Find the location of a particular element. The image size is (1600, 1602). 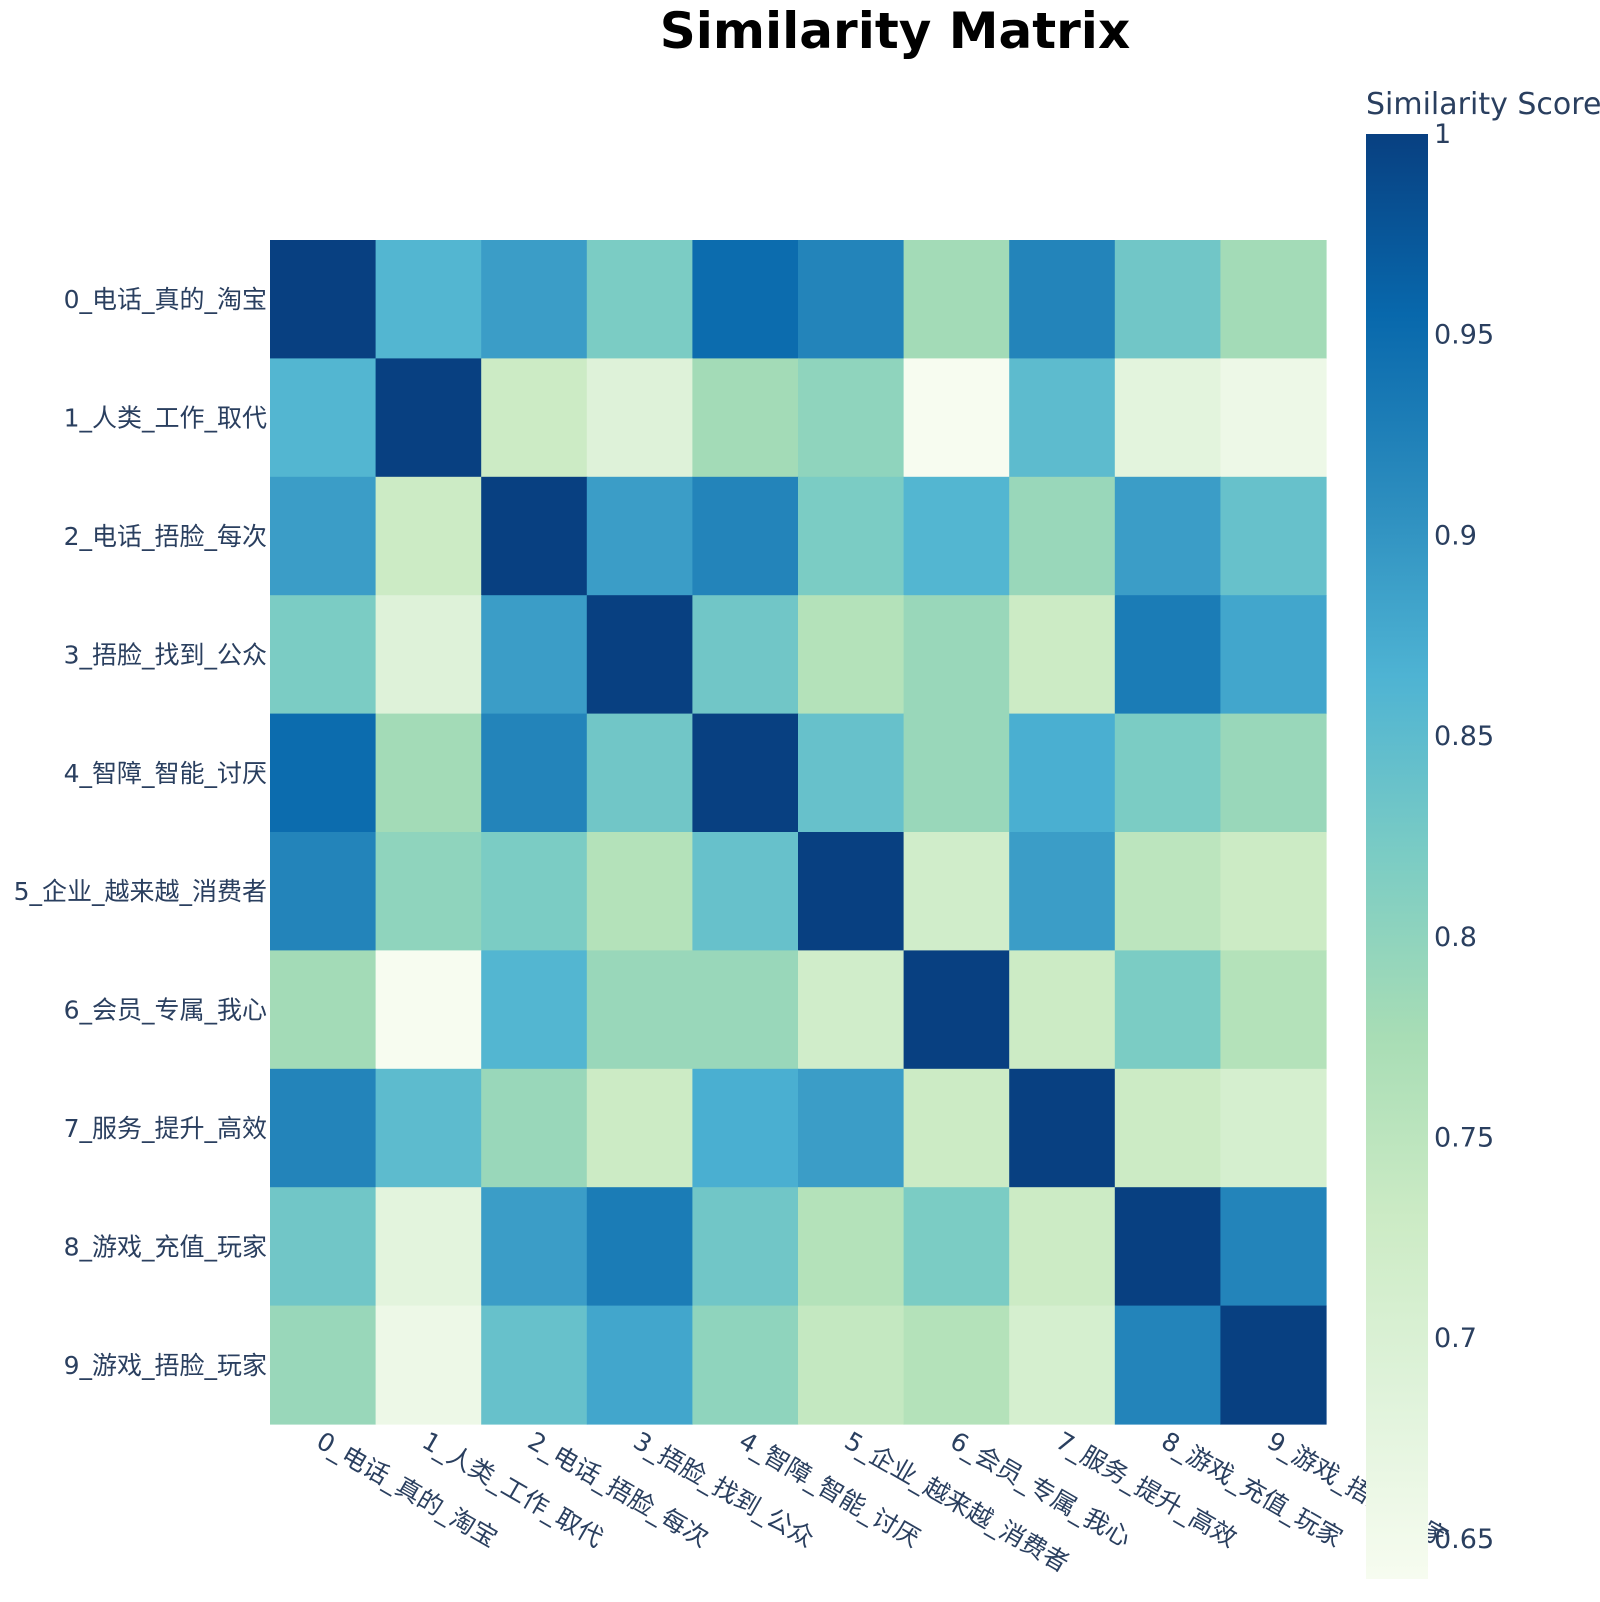

colorbar-tick-6: 0.95 is located at coordinates (1464, 335).